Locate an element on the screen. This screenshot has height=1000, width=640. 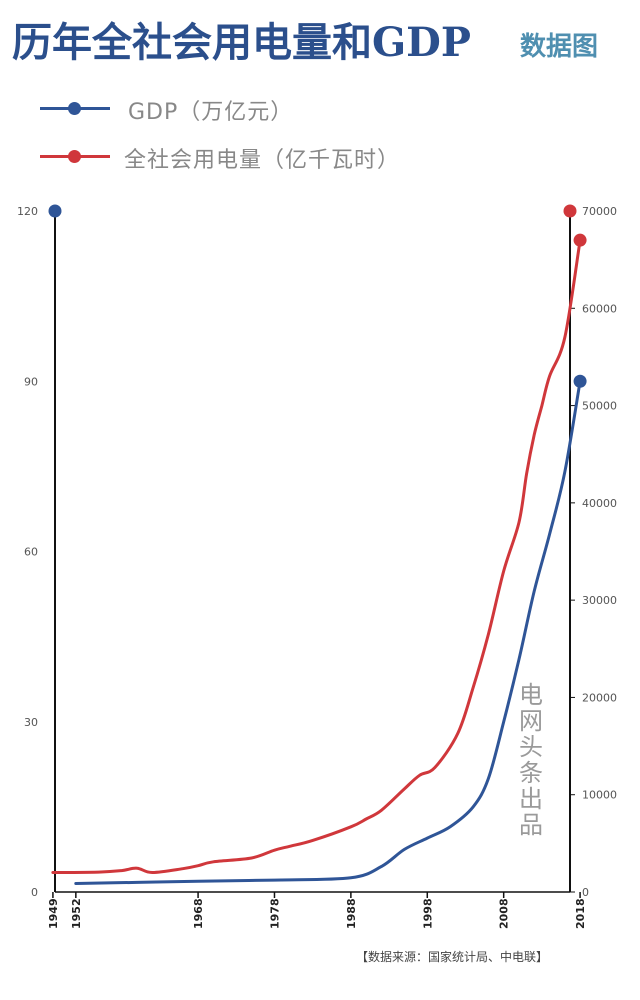
chart-title: 历年全社会用电量和GDP is located at coordinates (241, 42).